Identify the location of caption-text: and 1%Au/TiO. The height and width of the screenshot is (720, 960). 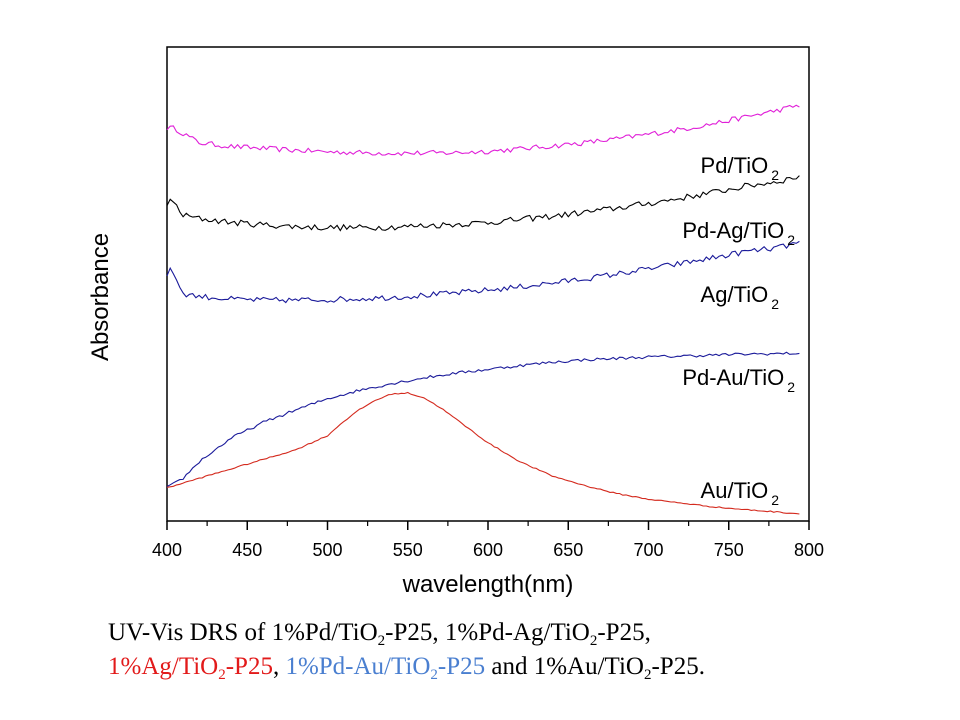
(564, 666).